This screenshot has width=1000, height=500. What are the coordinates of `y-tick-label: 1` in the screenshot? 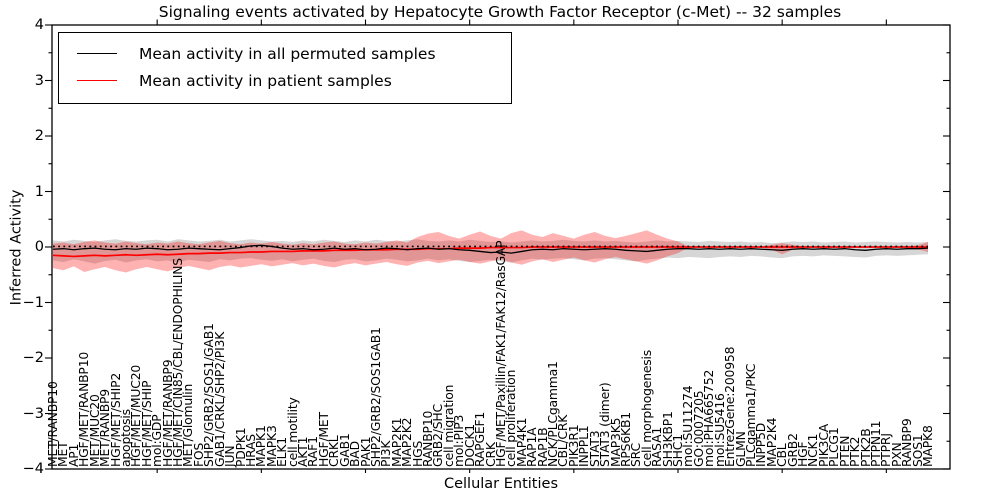 It's located at (39, 191).